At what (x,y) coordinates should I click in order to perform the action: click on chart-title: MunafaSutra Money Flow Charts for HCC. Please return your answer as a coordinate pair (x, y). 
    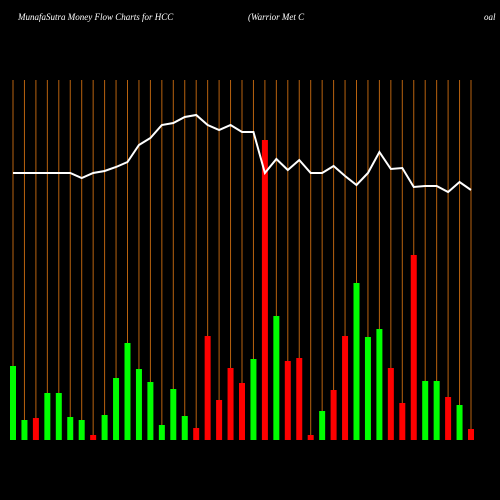
    Looking at the image, I should click on (95, 17).